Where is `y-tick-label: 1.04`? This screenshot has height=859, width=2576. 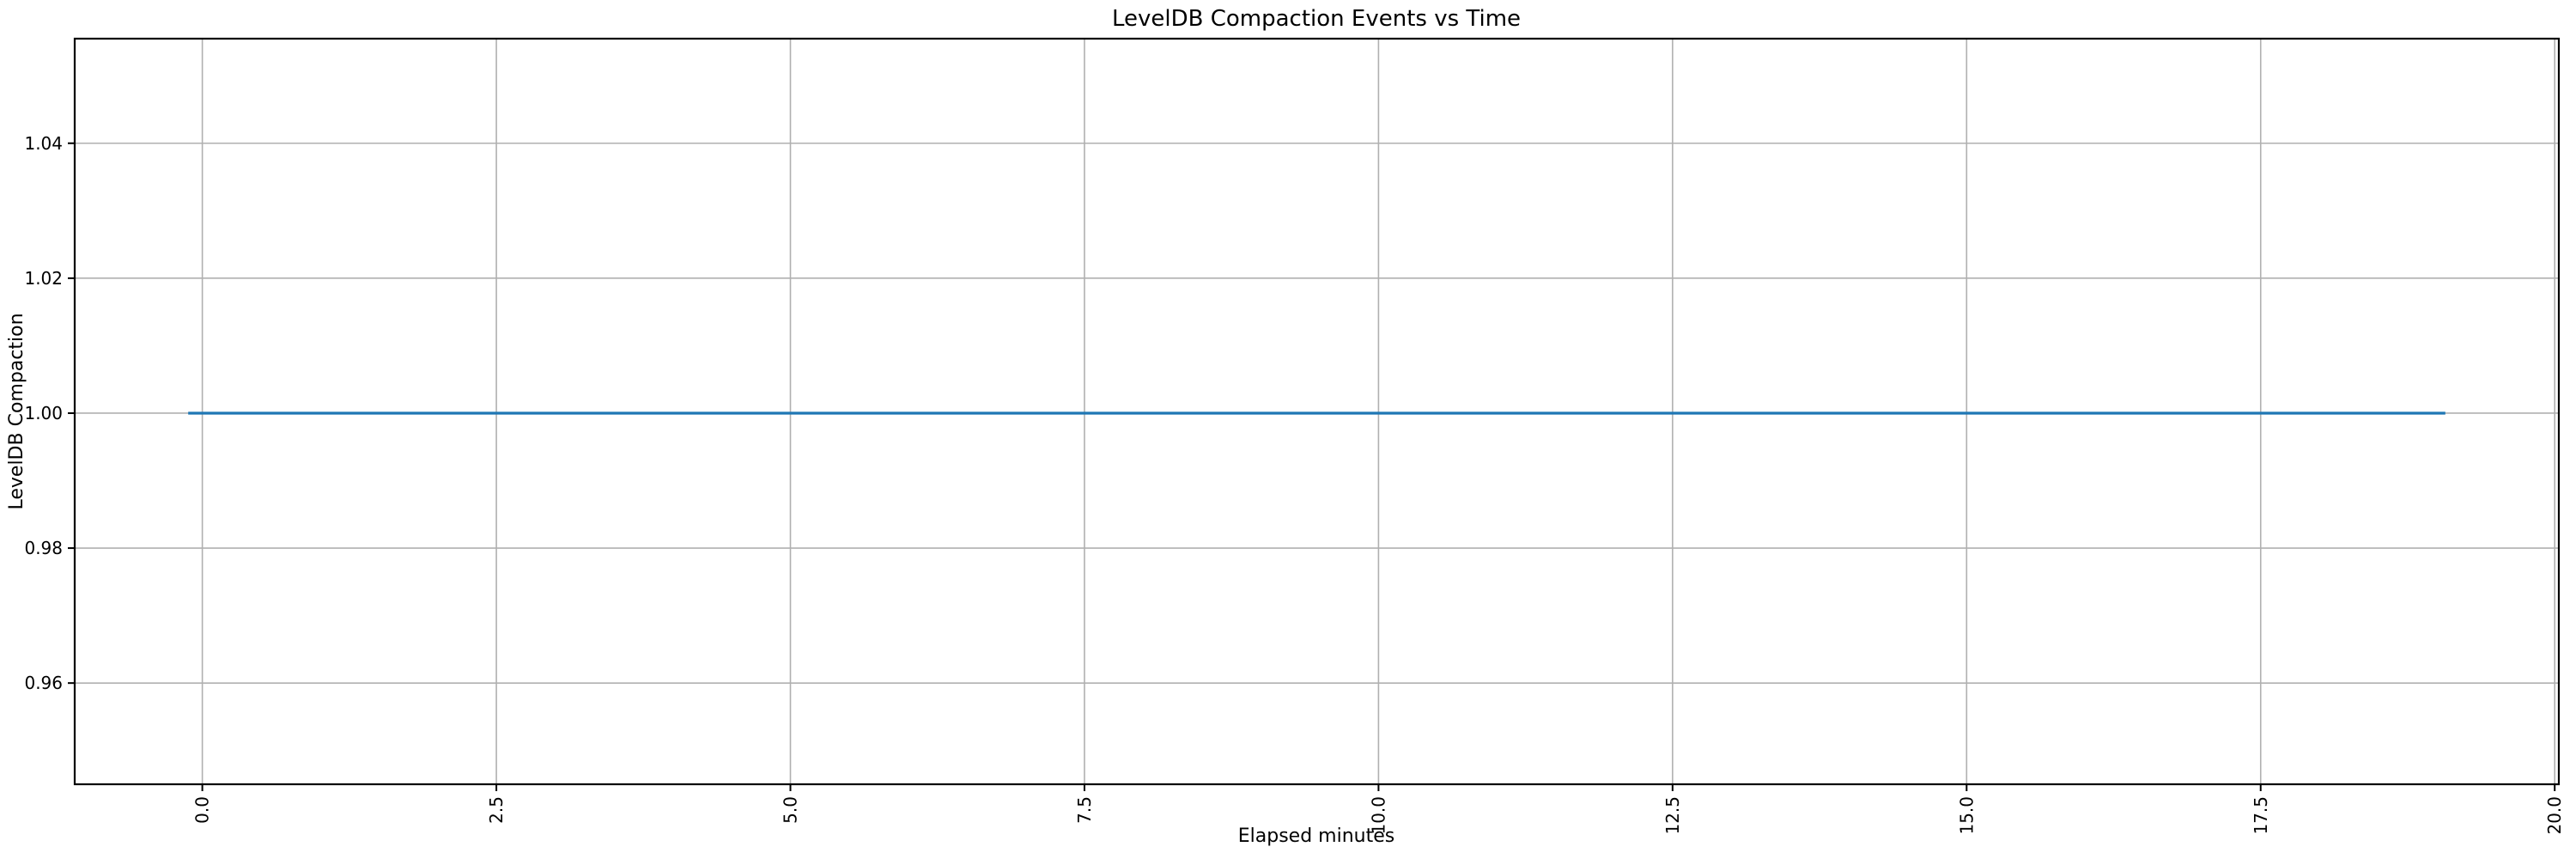
y-tick-label: 1.04 is located at coordinates (44, 144).